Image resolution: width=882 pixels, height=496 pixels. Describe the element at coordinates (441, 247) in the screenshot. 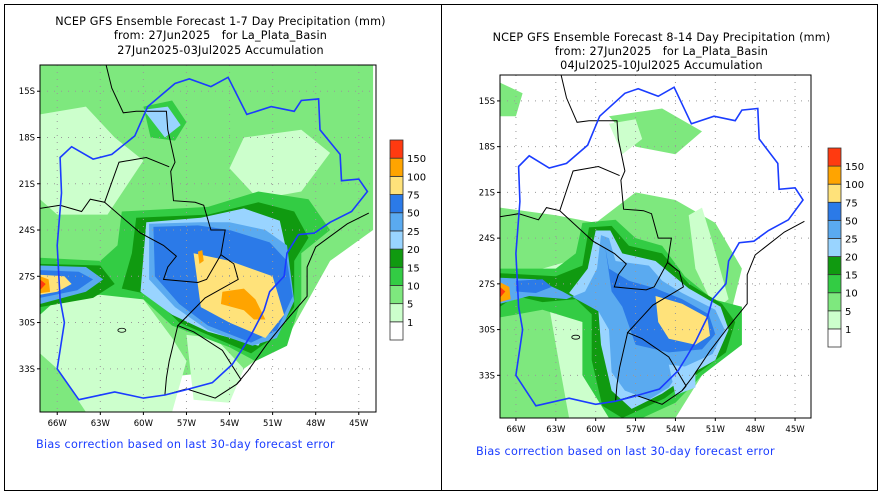

I see `panel-divider` at that location.